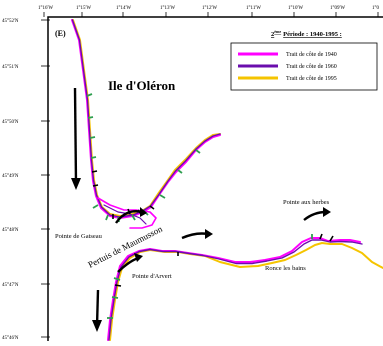 Image resolution: width=383 pixels, height=346 pixels. I want to click on label-pointe-arvert: Pointe d'Arvert, so click(152, 276).